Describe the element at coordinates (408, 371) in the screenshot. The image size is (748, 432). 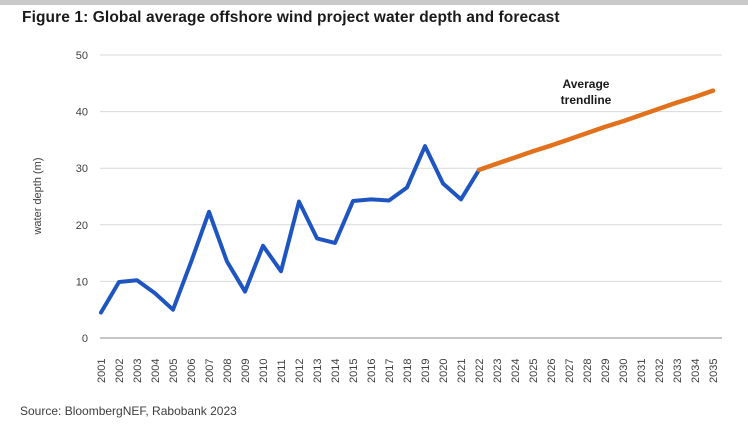
I see `x-tick-label: 2018` at that location.